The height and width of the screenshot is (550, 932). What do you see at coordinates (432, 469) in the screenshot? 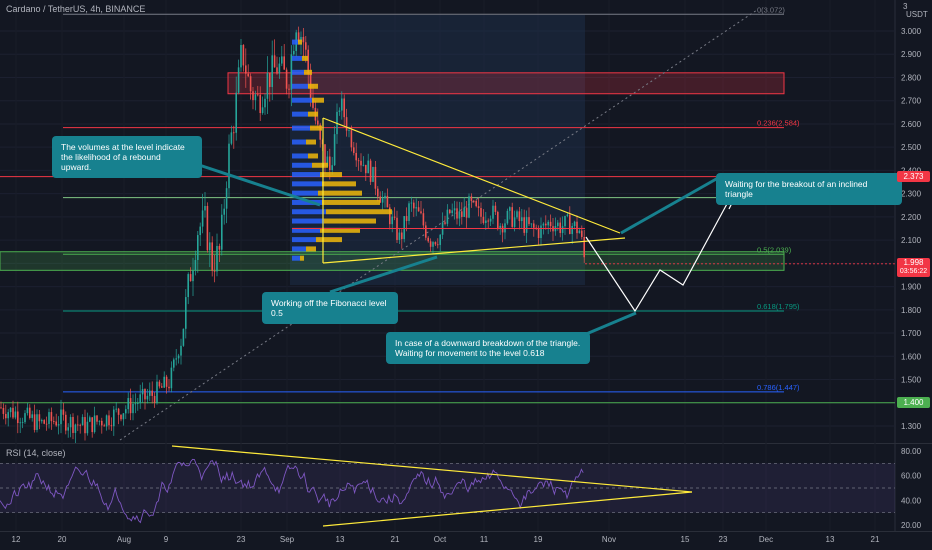
I see `rsi-triangle-upper` at bounding box center [432, 469].